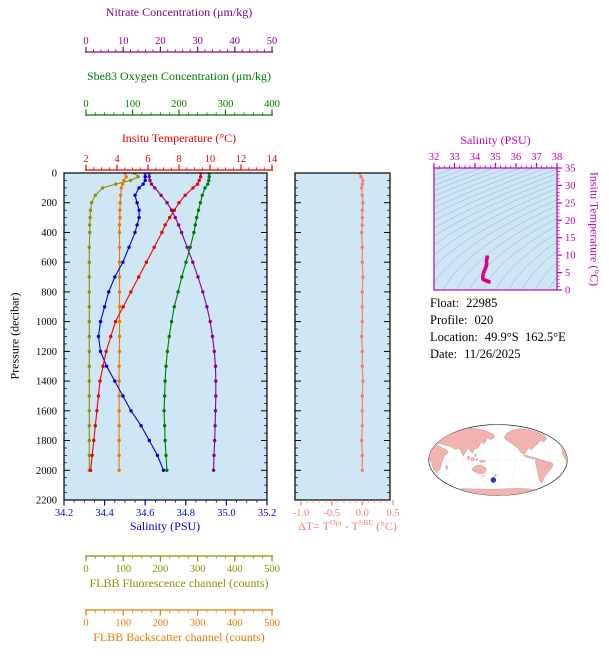 This screenshot has width=609, height=663. Describe the element at coordinates (46, 471) in the screenshot. I see `tick-label: 2000` at that location.